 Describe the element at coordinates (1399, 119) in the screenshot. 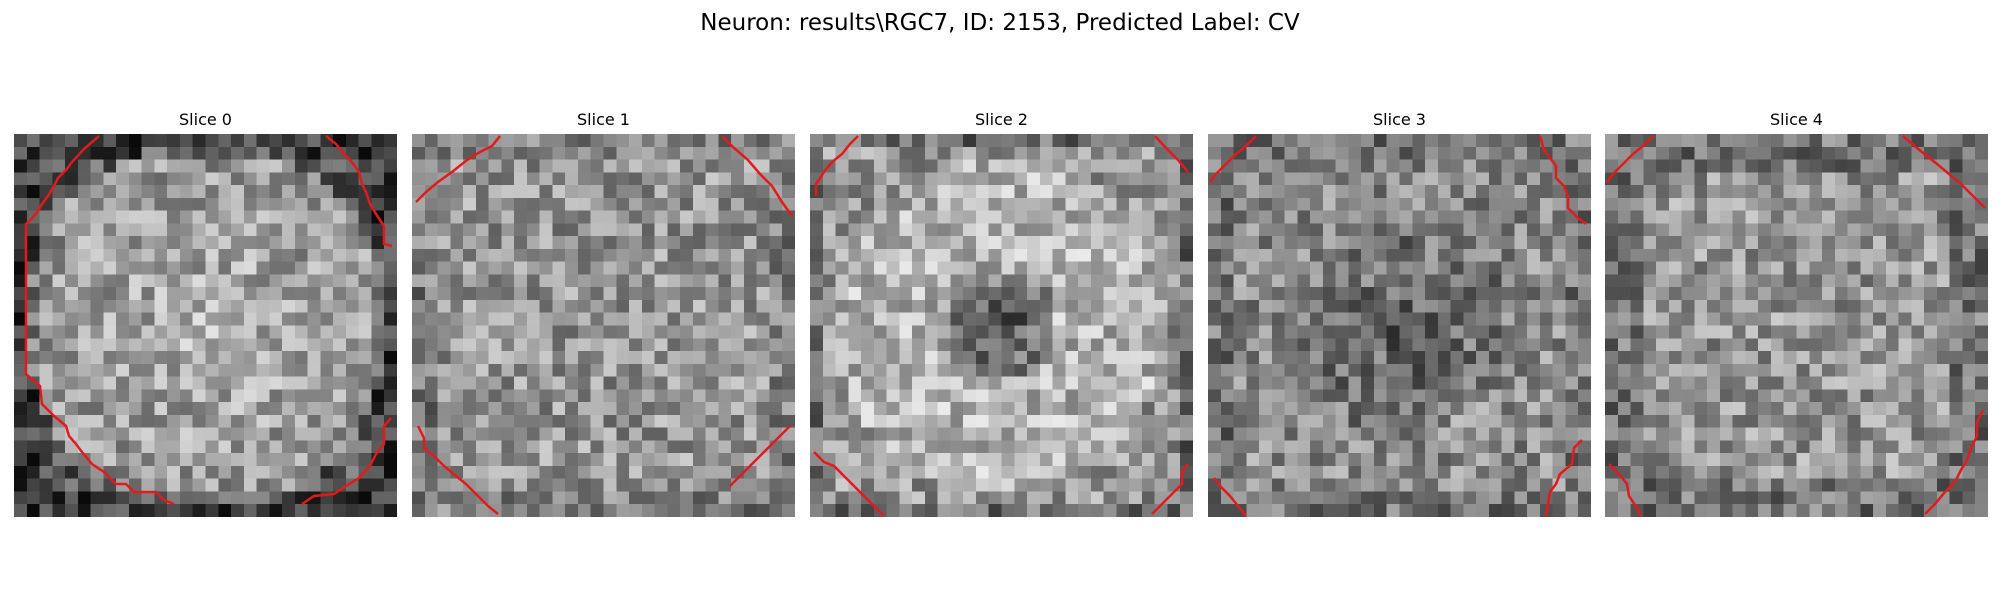

I see `slice-title: Slice 3` at that location.